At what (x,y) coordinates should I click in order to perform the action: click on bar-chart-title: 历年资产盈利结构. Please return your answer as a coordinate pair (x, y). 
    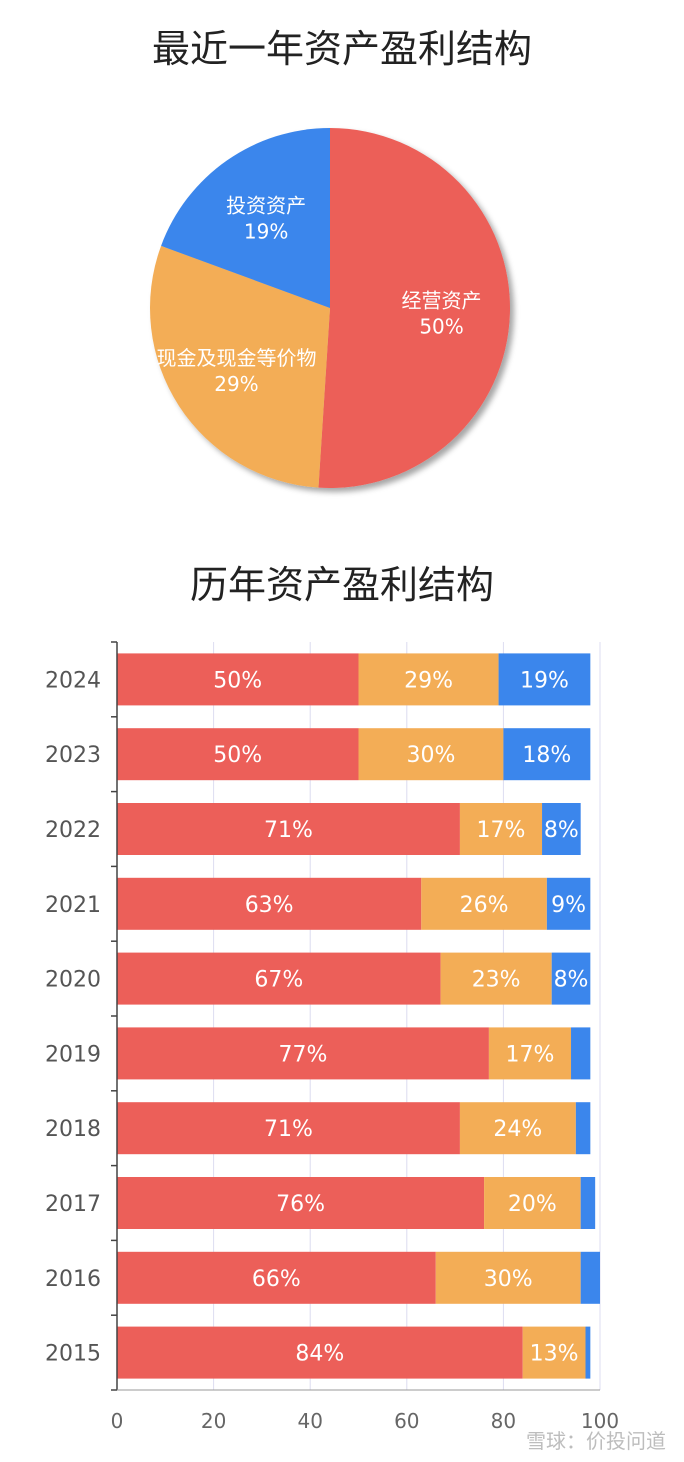
    Looking at the image, I should click on (341, 585).